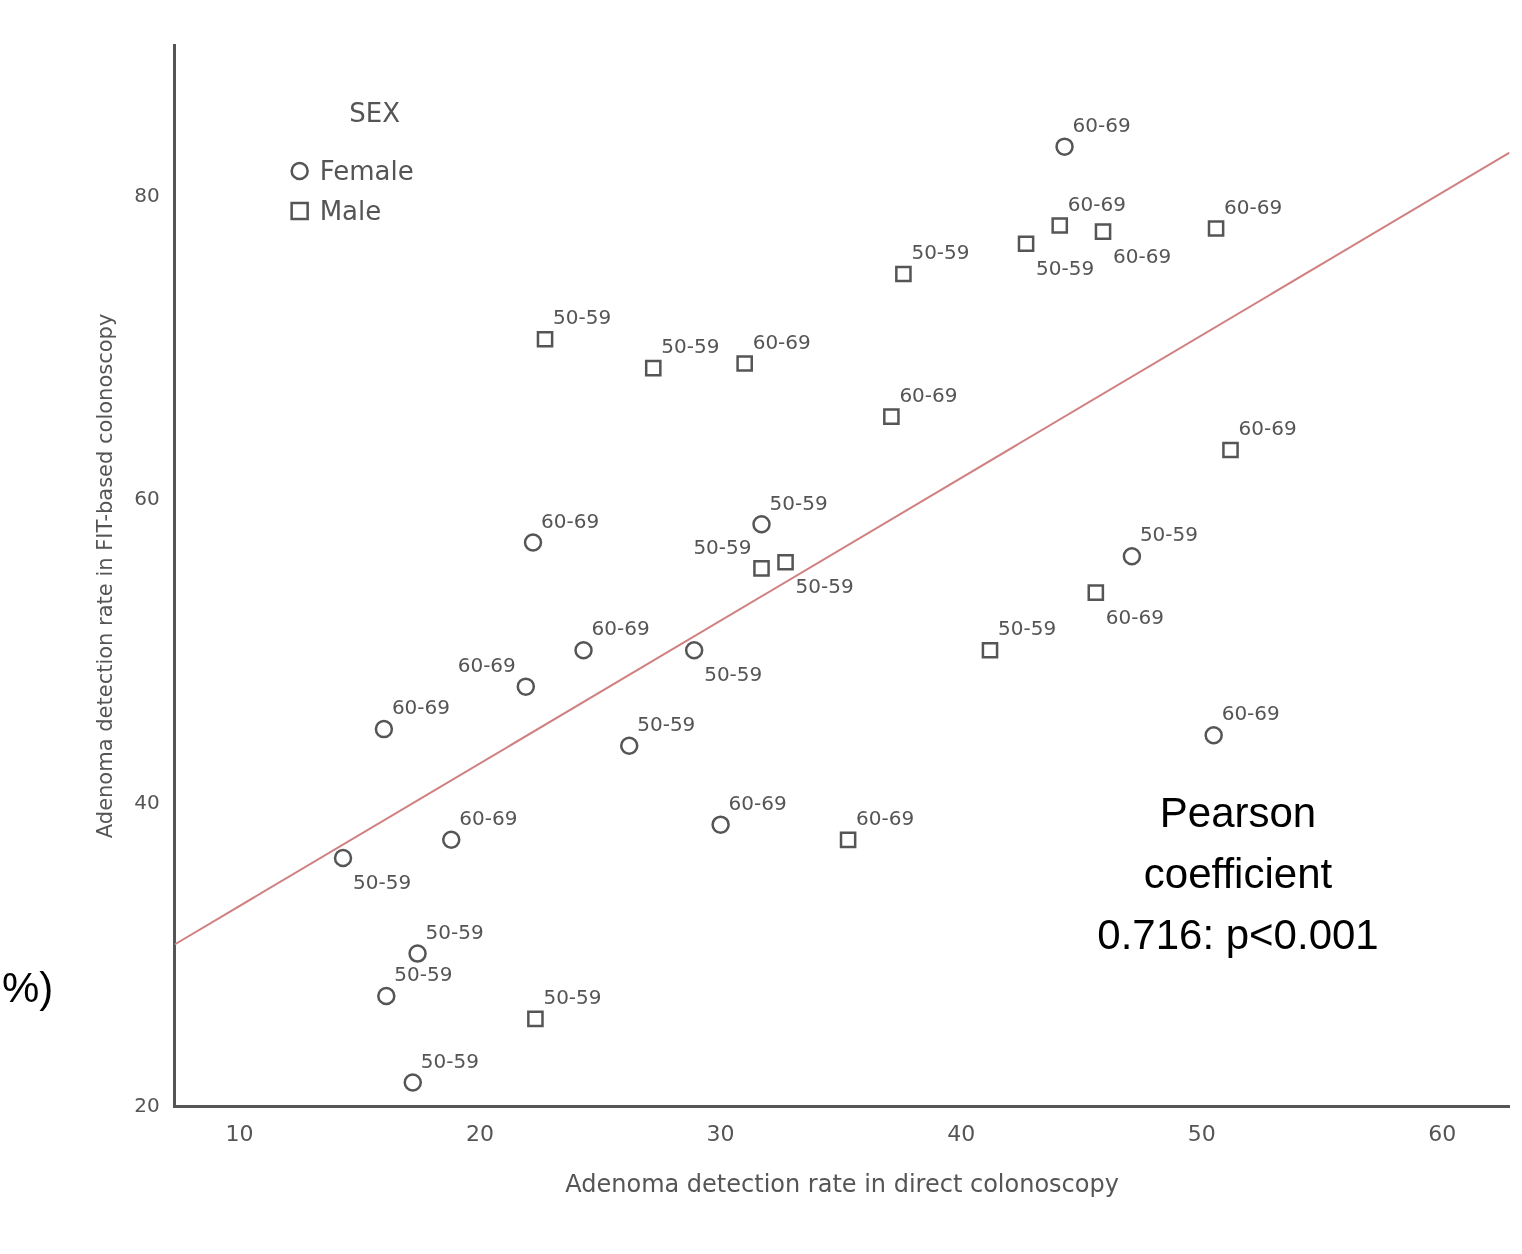  Describe the element at coordinates (1201, 1133) in the screenshot. I see `x-tick-label: 50` at that location.